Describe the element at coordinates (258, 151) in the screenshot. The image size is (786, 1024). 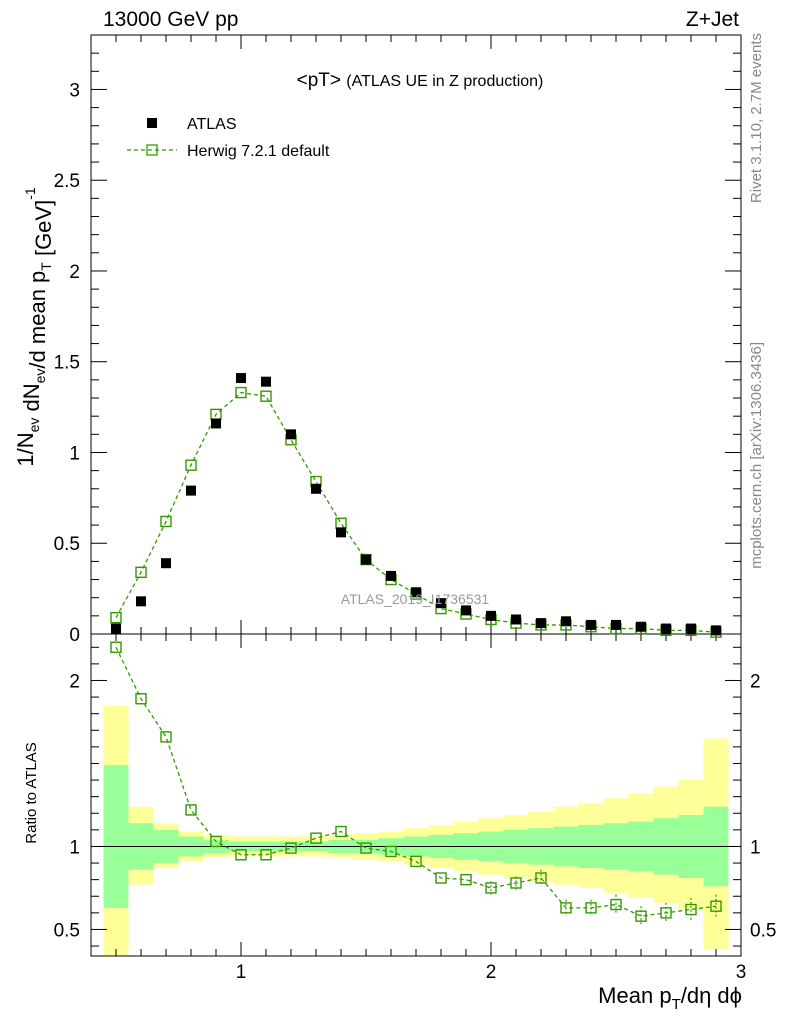
I see `legend-label-herwig: Herwig 7.2.1 default` at that location.